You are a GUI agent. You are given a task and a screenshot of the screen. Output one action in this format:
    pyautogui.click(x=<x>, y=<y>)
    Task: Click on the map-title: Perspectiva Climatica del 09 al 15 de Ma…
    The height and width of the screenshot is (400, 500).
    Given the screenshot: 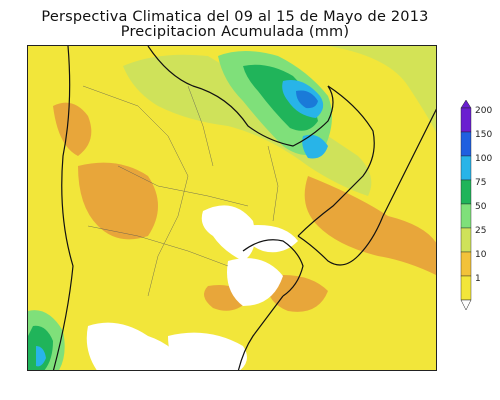 What is the action you would take?
    pyautogui.click(x=235, y=17)
    